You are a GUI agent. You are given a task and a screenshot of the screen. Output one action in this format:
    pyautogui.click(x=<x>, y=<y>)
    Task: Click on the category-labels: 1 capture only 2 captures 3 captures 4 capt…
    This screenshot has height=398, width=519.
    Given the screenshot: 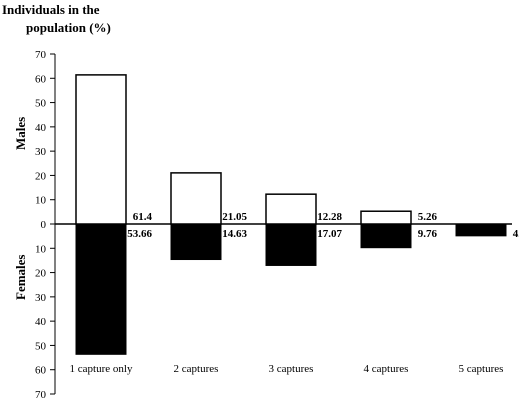 What is the action you would take?
    pyautogui.click(x=287, y=369)
    